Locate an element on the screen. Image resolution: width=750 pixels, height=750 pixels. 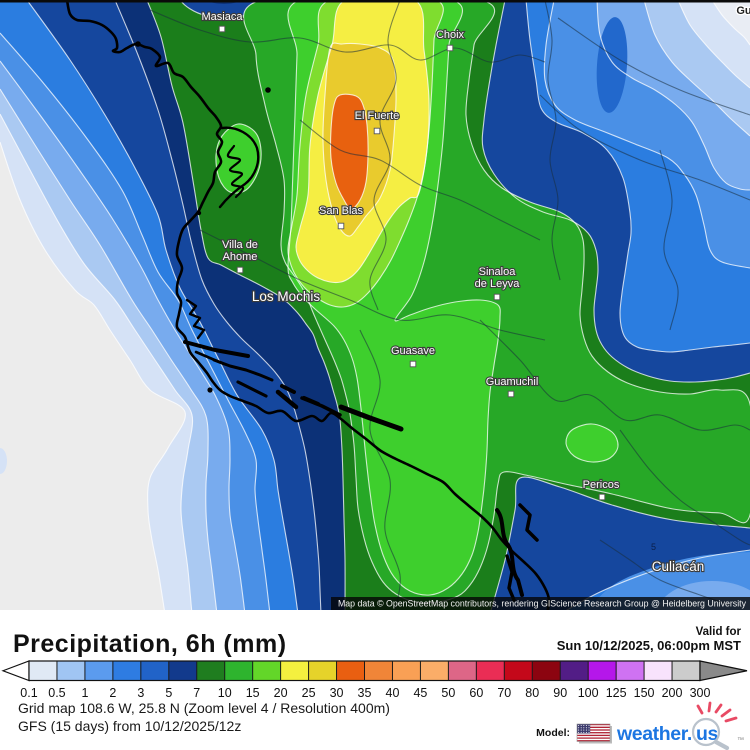
svg-text: 35 is located at coordinates (365, 693).